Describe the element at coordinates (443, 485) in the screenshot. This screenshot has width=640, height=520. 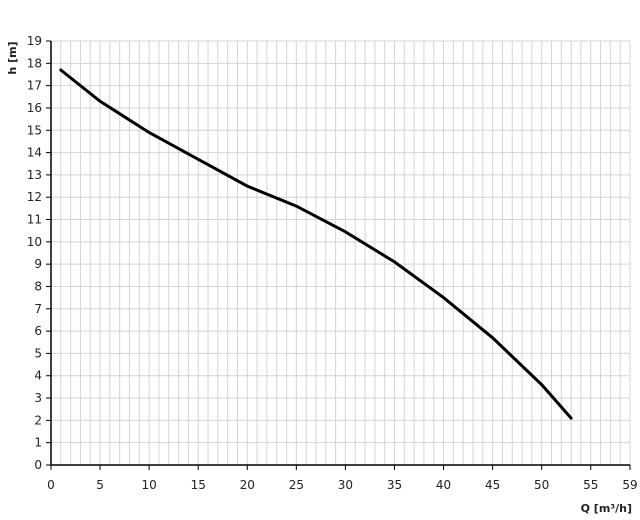
I see `x-tick-label: 40` at that location.